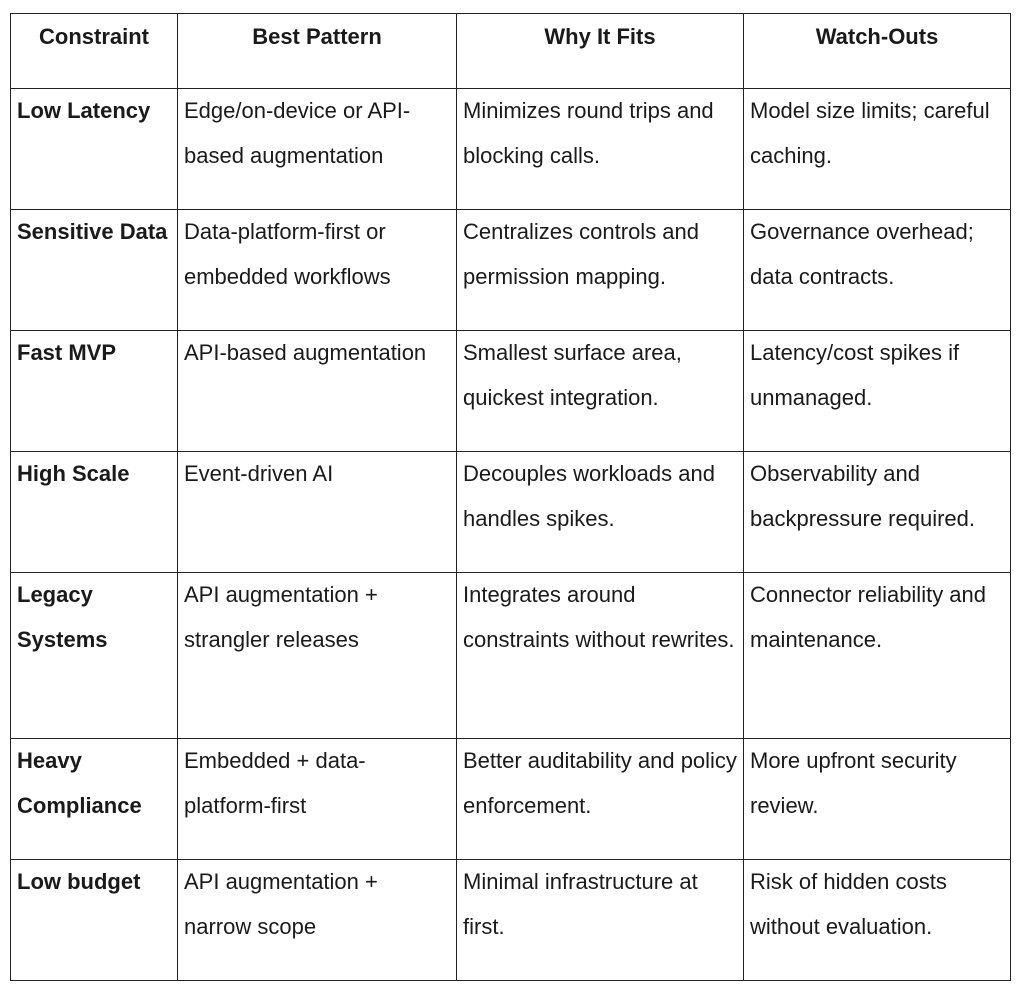 The height and width of the screenshot is (991, 1024). What do you see at coordinates (877, 149) in the screenshot?
I see `watch-cell: Model size limits; careful caching.` at bounding box center [877, 149].